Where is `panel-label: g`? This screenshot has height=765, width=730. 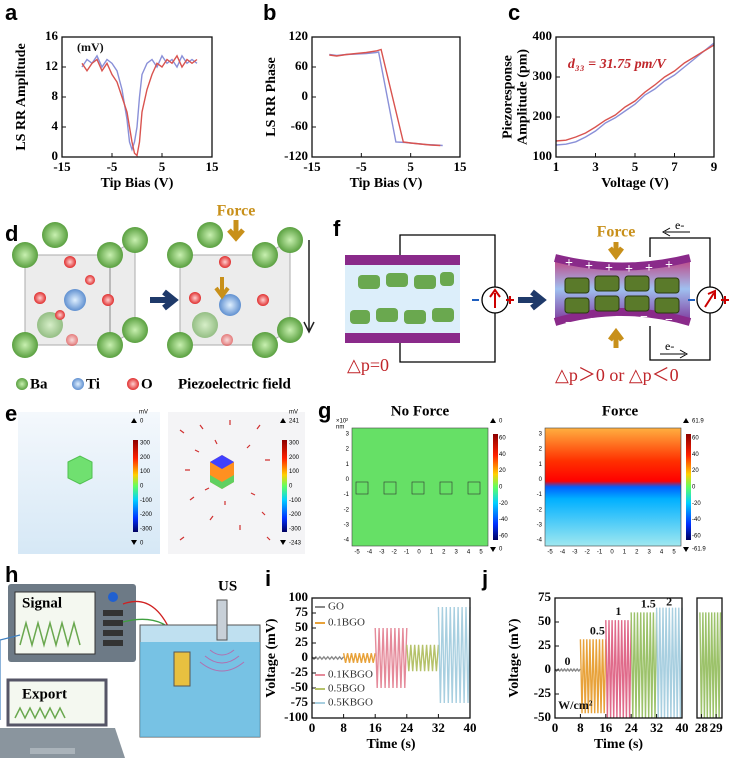
panel-label: g is located at coordinates (324, 410).